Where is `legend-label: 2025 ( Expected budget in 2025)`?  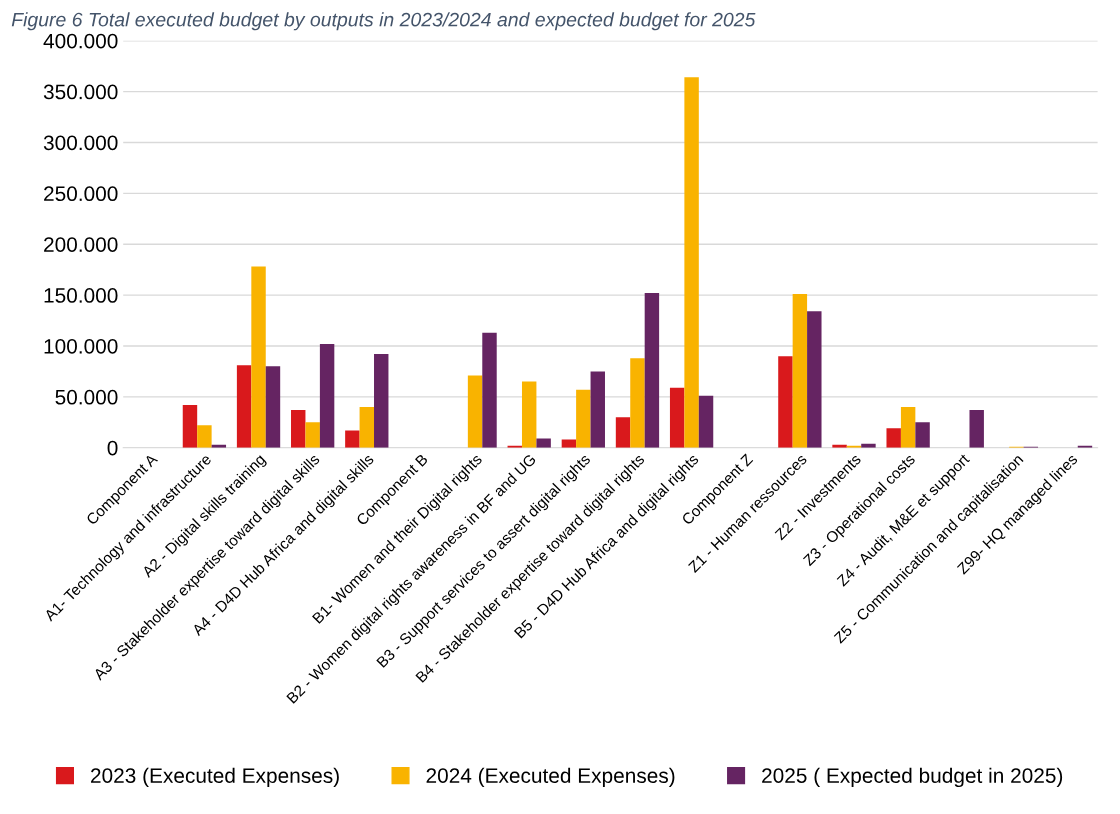
legend-label: 2025 ( Expected budget in 2025) is located at coordinates (912, 777).